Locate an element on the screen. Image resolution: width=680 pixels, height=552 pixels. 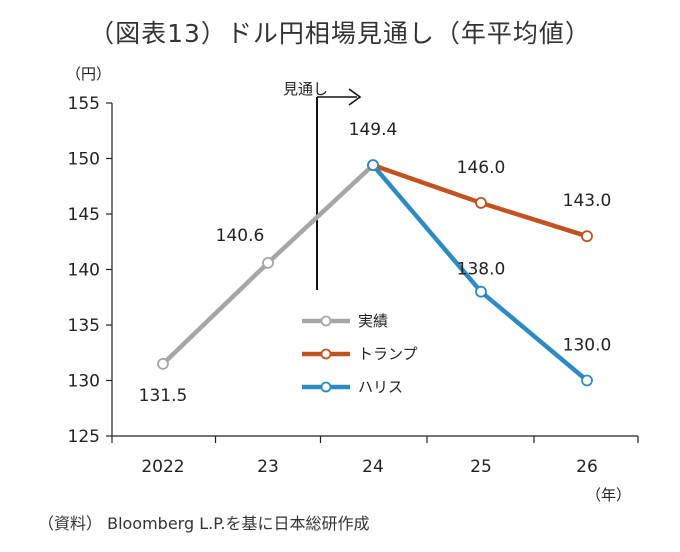
x-tick-label: 23 is located at coordinates (268, 467).